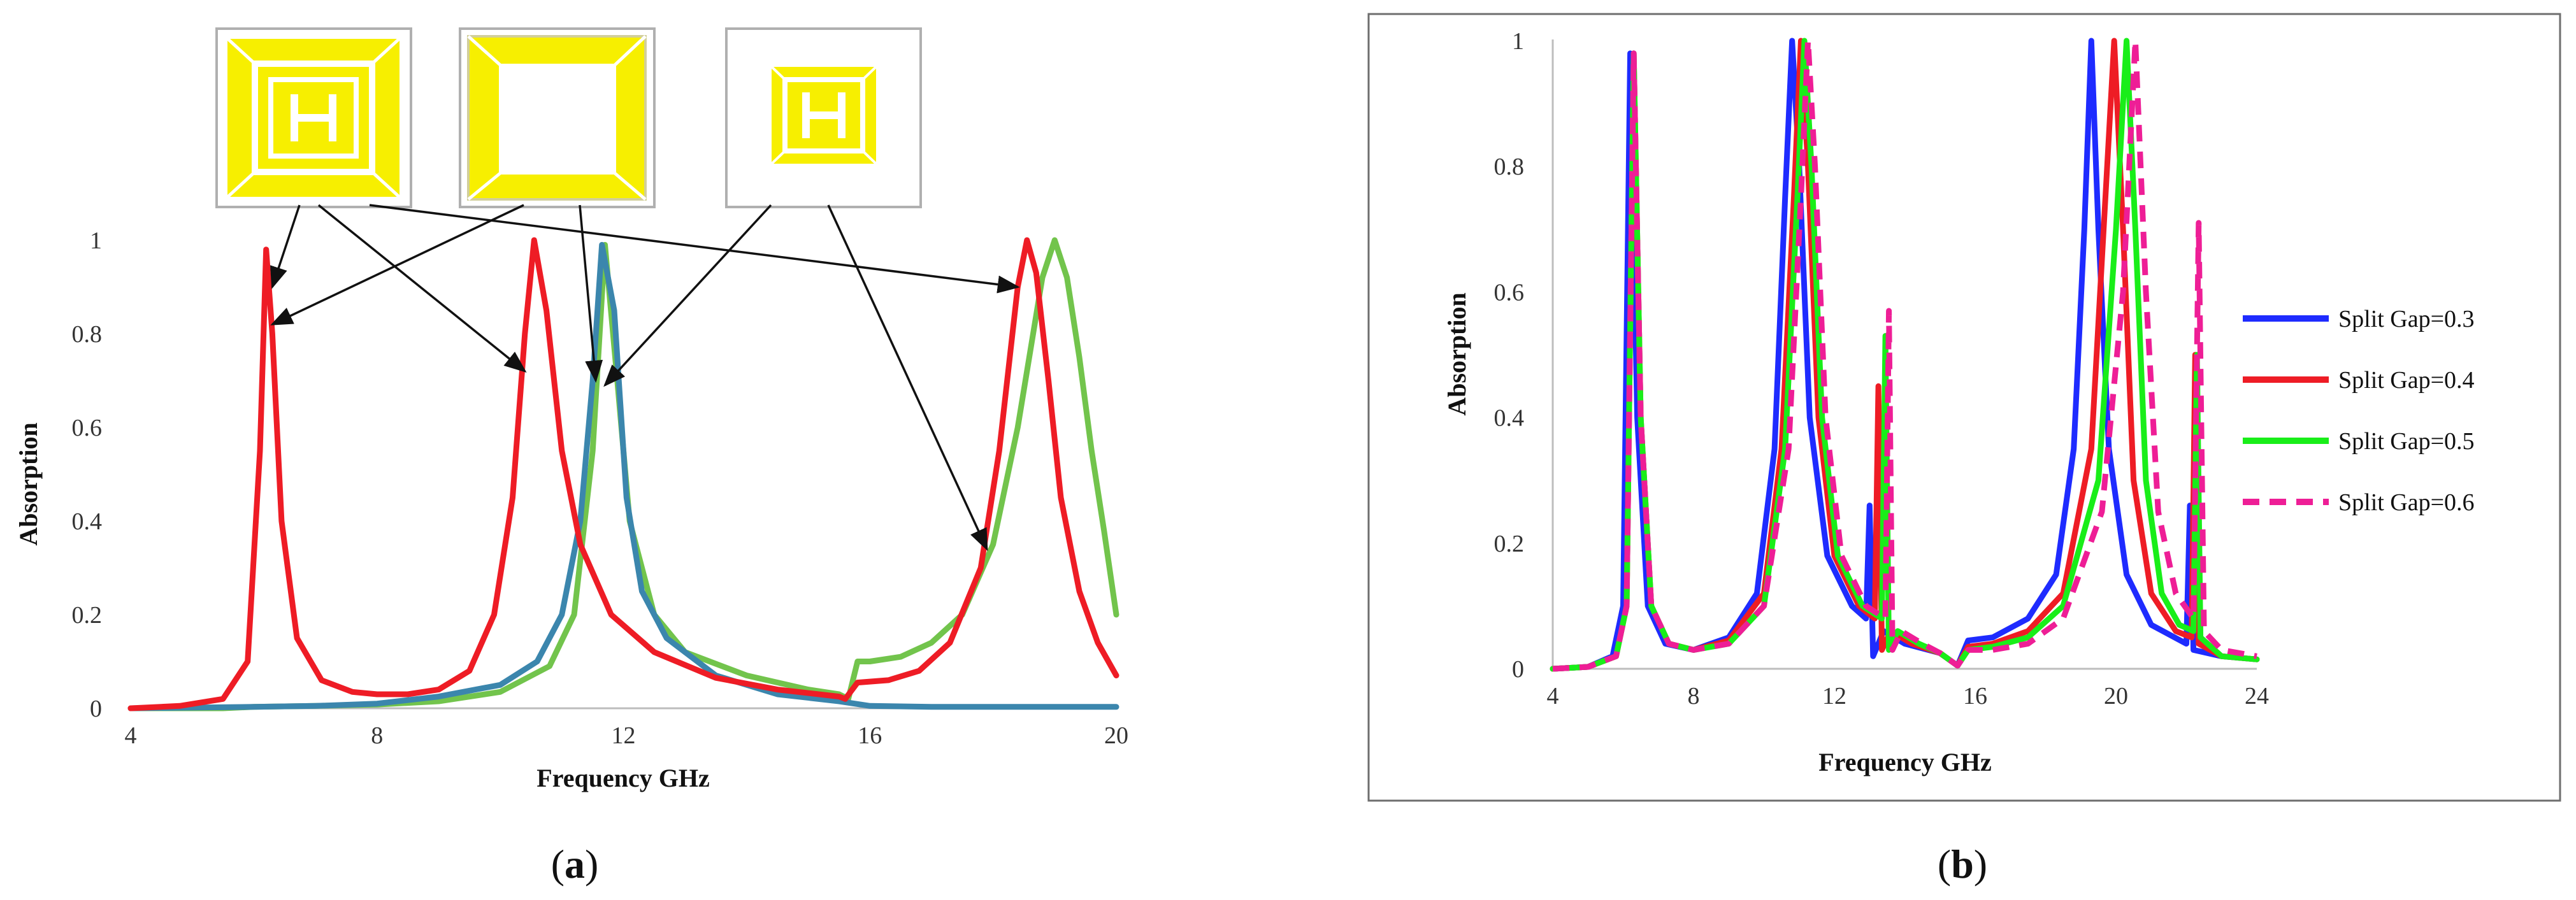 Image resolution: width=2576 pixels, height=900 pixels. Describe the element at coordinates (870, 735) in the screenshot. I see `x-tick-label-a: 16` at that location.